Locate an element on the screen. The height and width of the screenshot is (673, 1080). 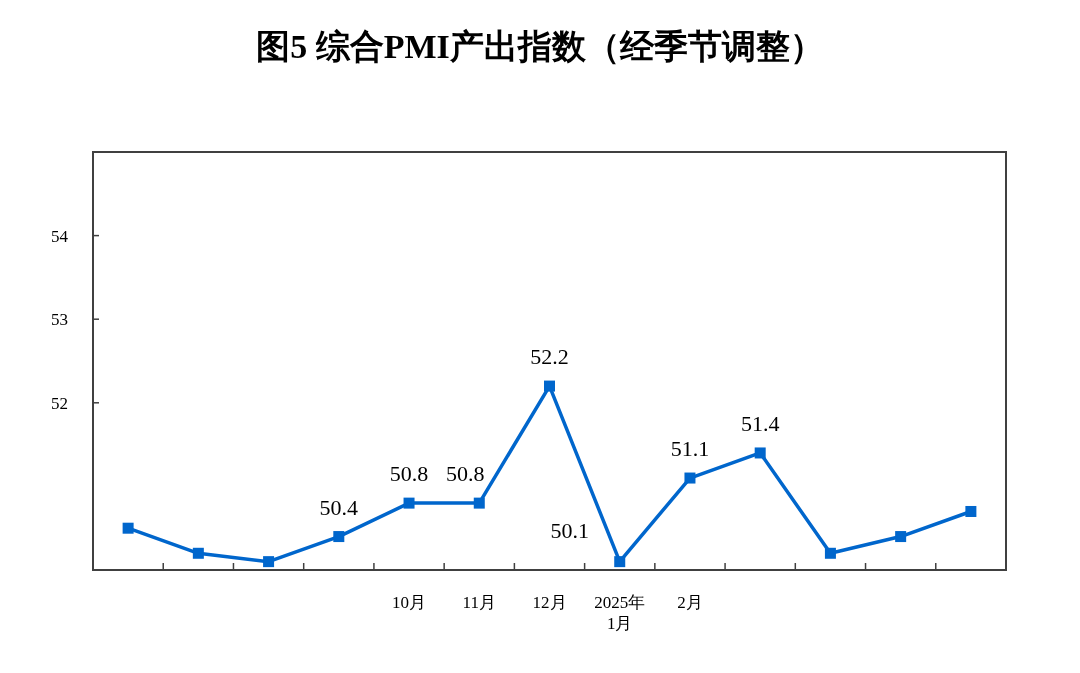
data-label: 51.1 is located at coordinates (690, 449).